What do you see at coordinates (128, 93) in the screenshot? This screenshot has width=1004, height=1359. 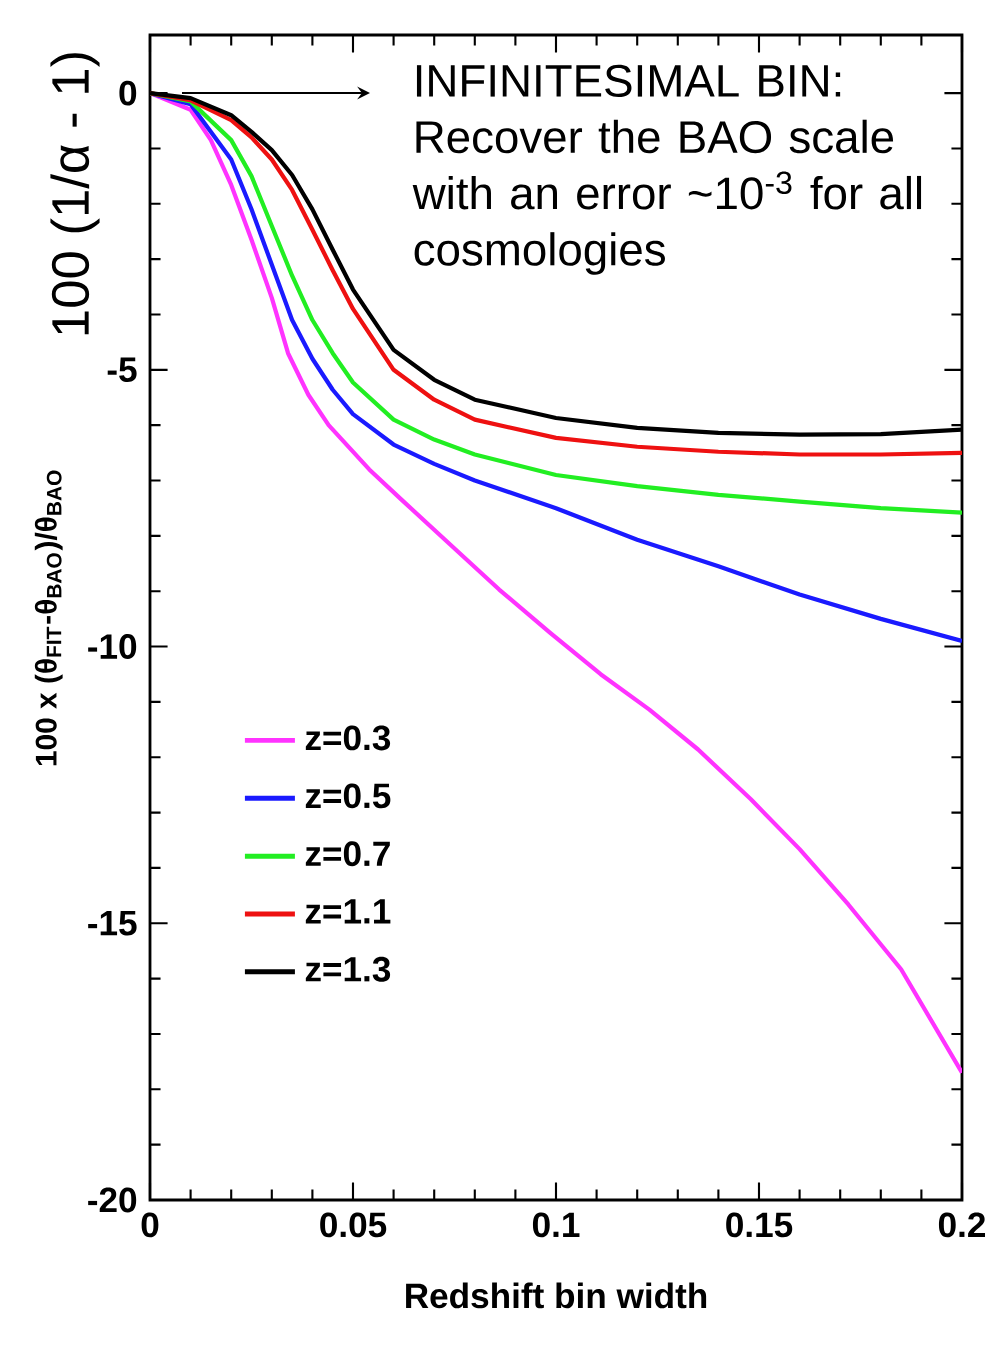 I see `y-tick-label: 0` at bounding box center [128, 93].